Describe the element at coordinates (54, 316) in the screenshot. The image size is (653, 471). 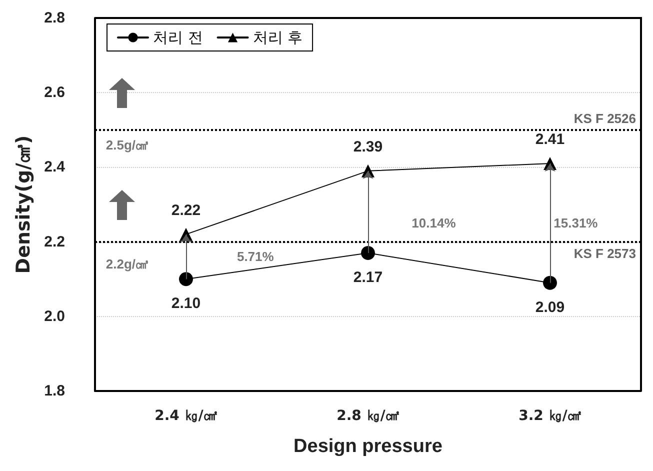
I see `y-tick-label: 2.0` at that location.